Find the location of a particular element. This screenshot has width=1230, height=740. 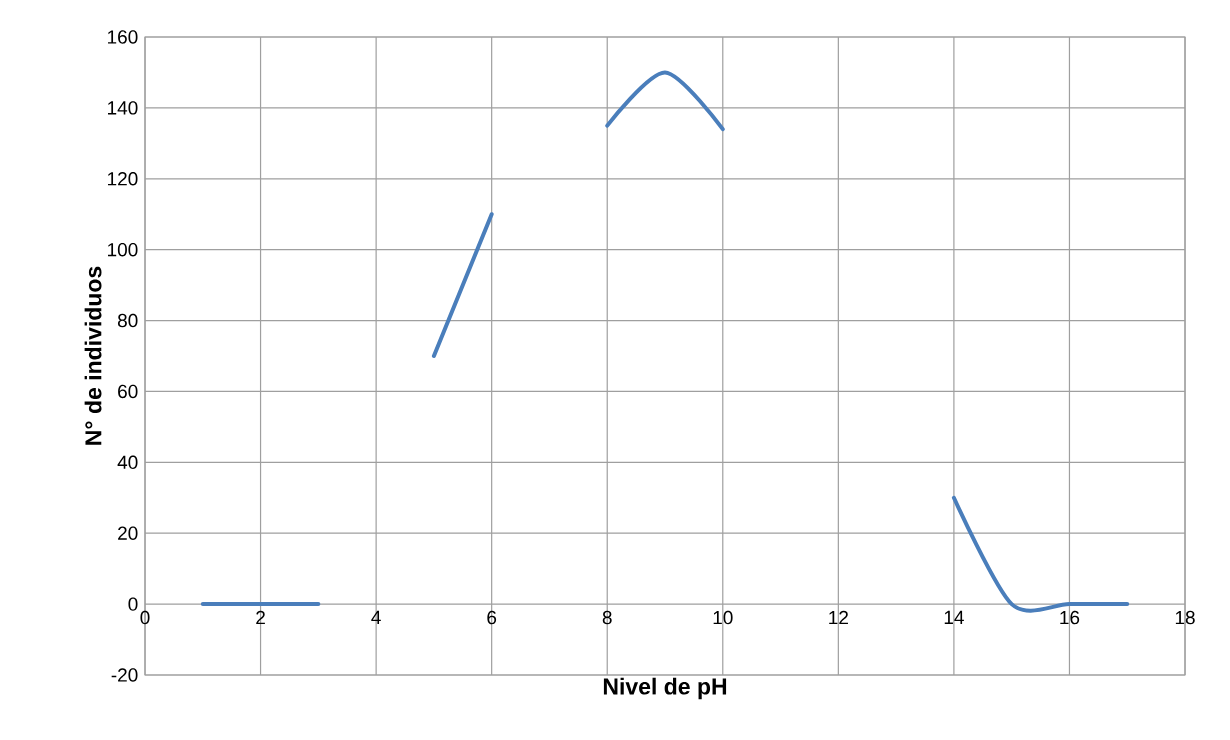

x-axis-title: Nivel de pH is located at coordinates (665, 688).